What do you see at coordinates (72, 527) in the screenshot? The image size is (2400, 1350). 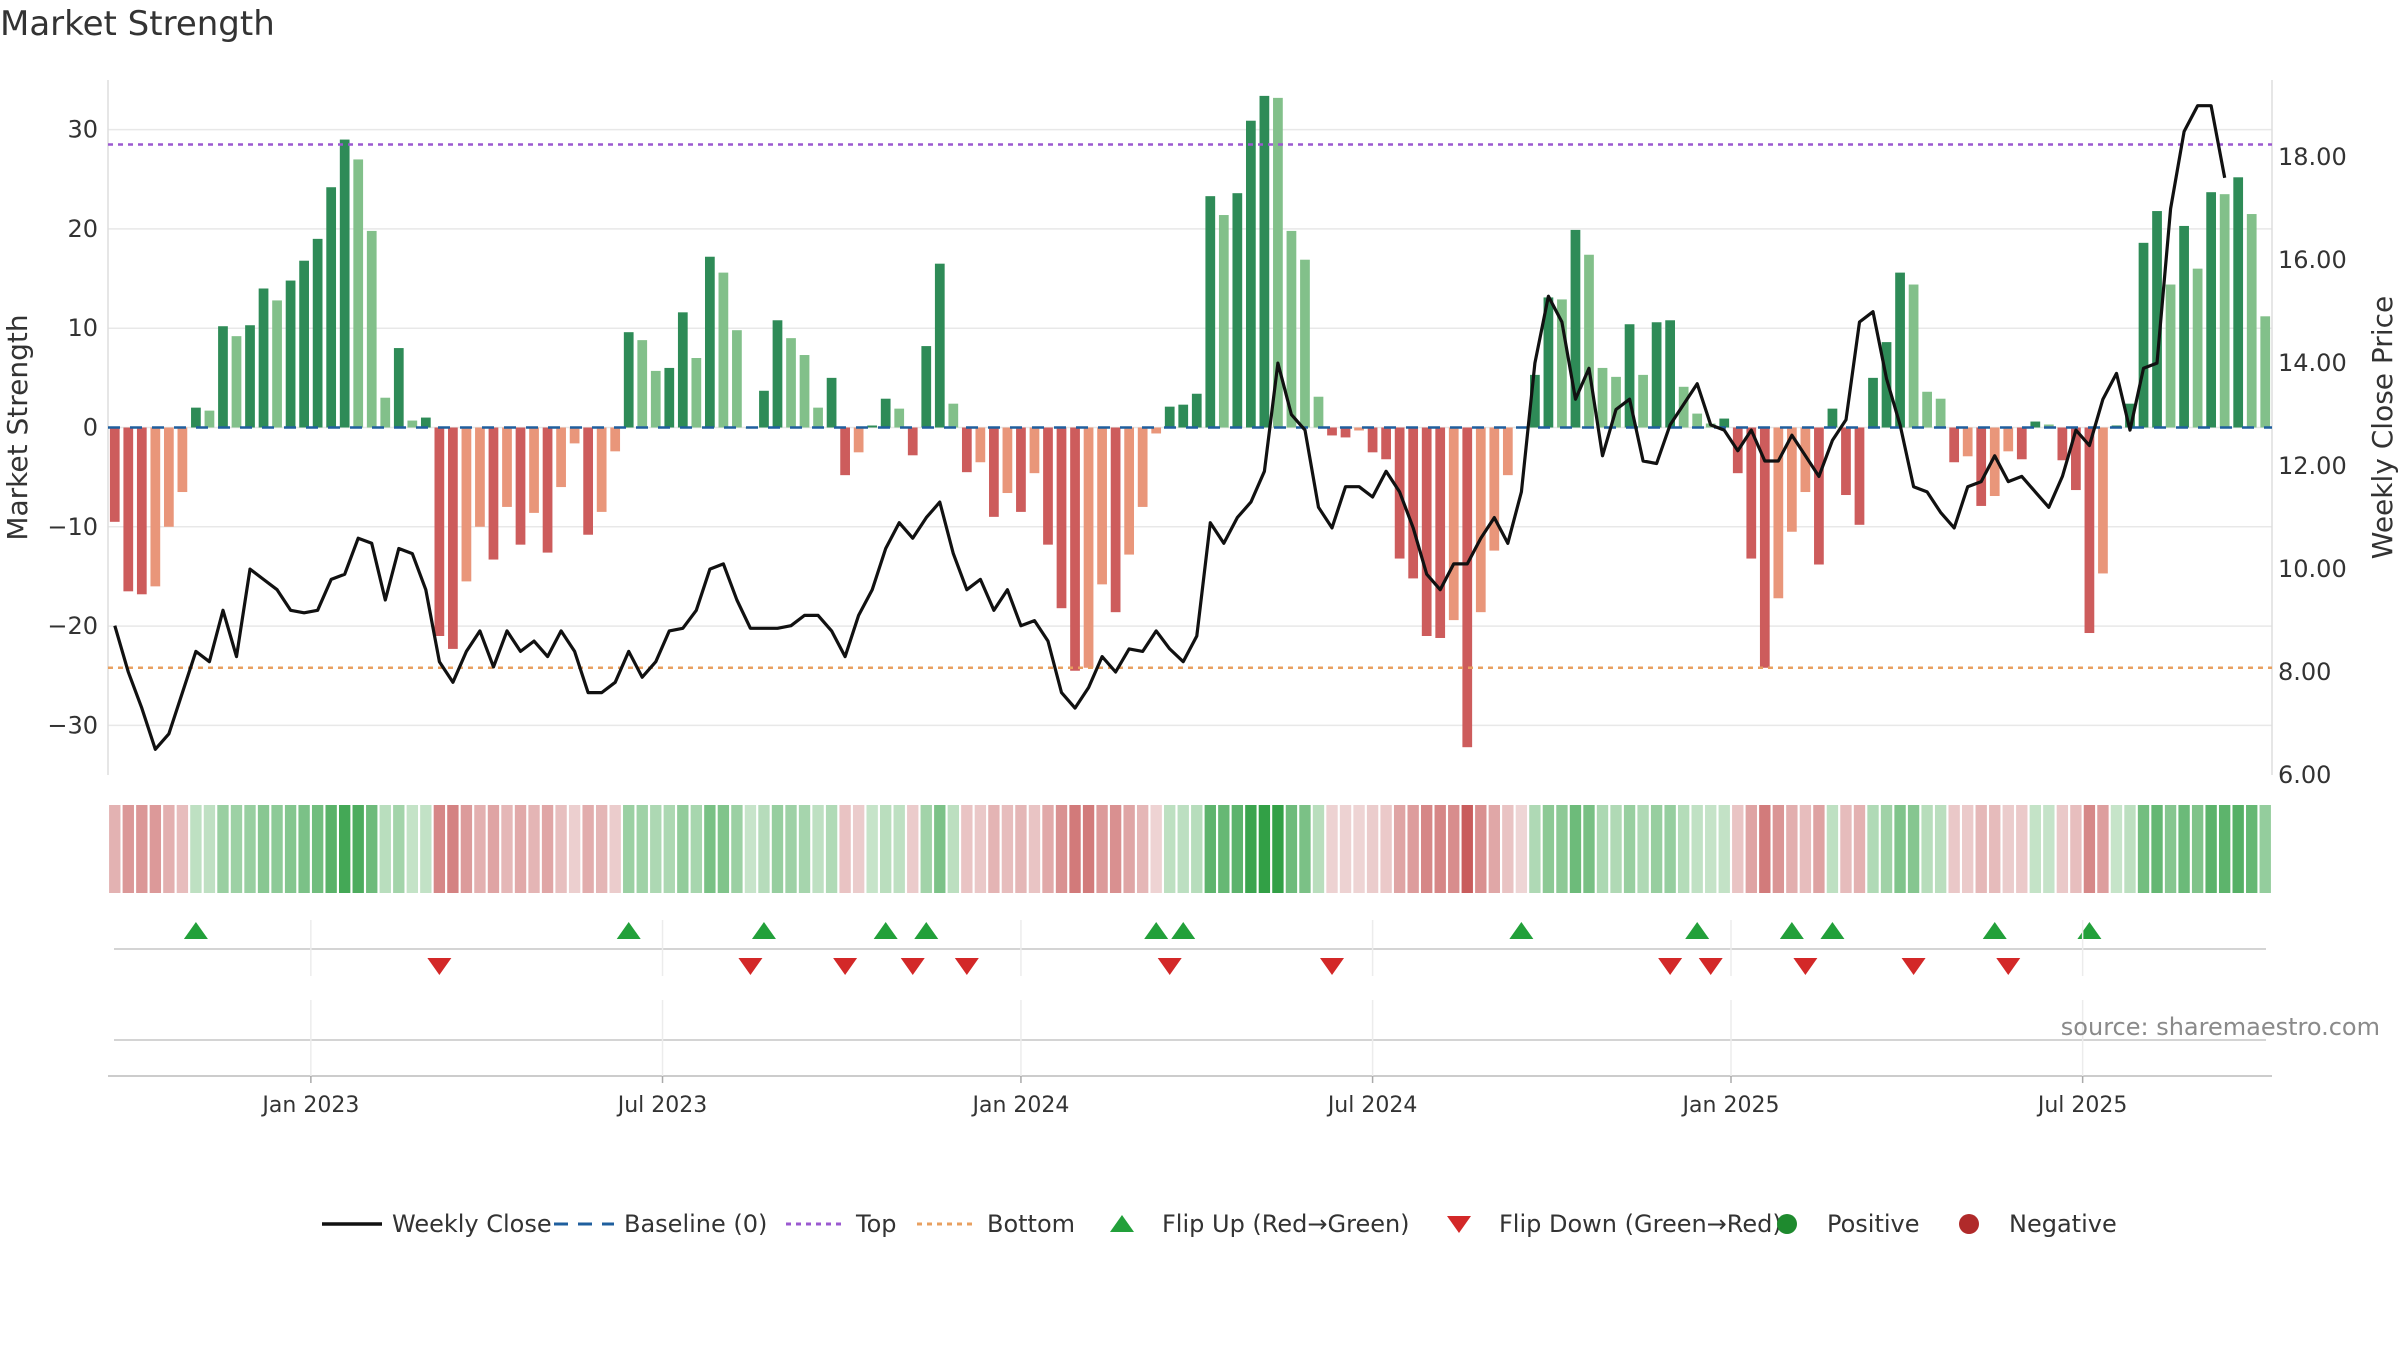 I see `y-tick-label: −10` at bounding box center [72, 527].